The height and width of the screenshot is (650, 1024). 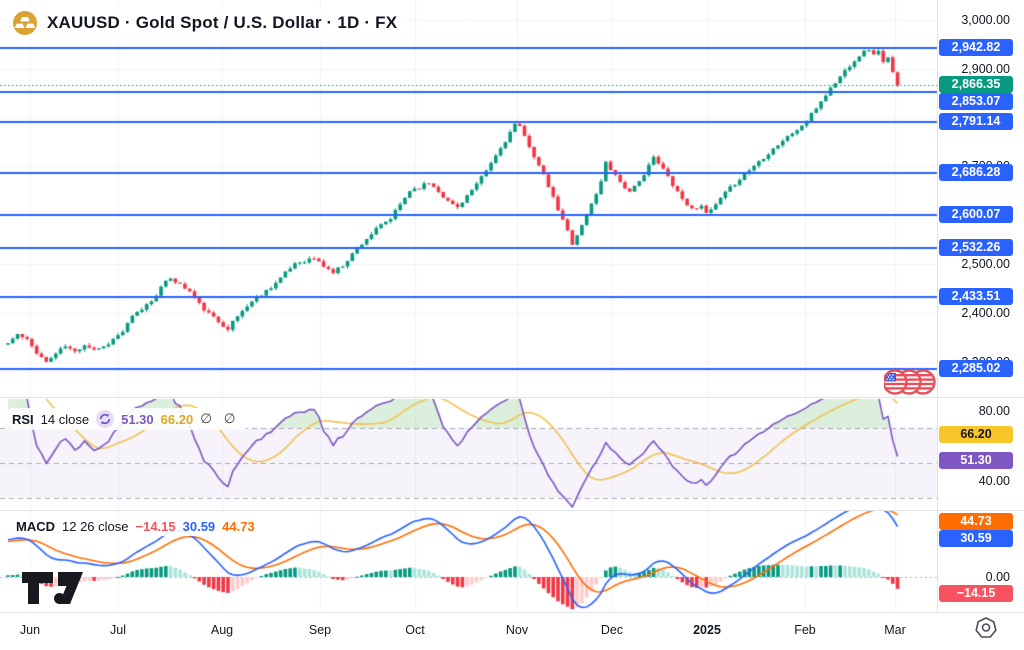 What do you see at coordinates (976, 247) in the screenshot?
I see `price-level-badge: 2,532.26` at bounding box center [976, 247].